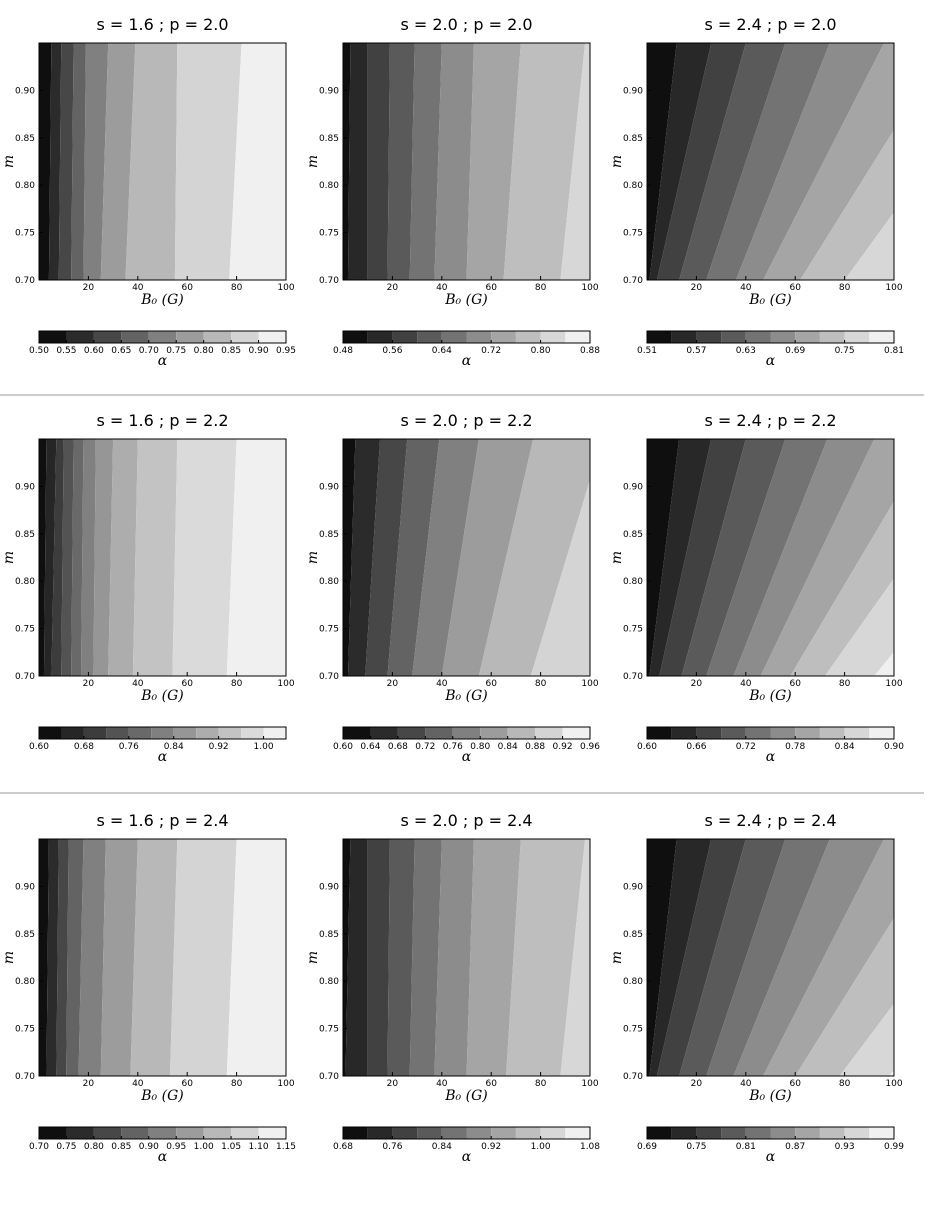 Image resolution: width=926 pixels, height=1221 pixels. What do you see at coordinates (121, 351) in the screenshot?
I see `colorbar-tick-label: 0.65` at bounding box center [121, 351].